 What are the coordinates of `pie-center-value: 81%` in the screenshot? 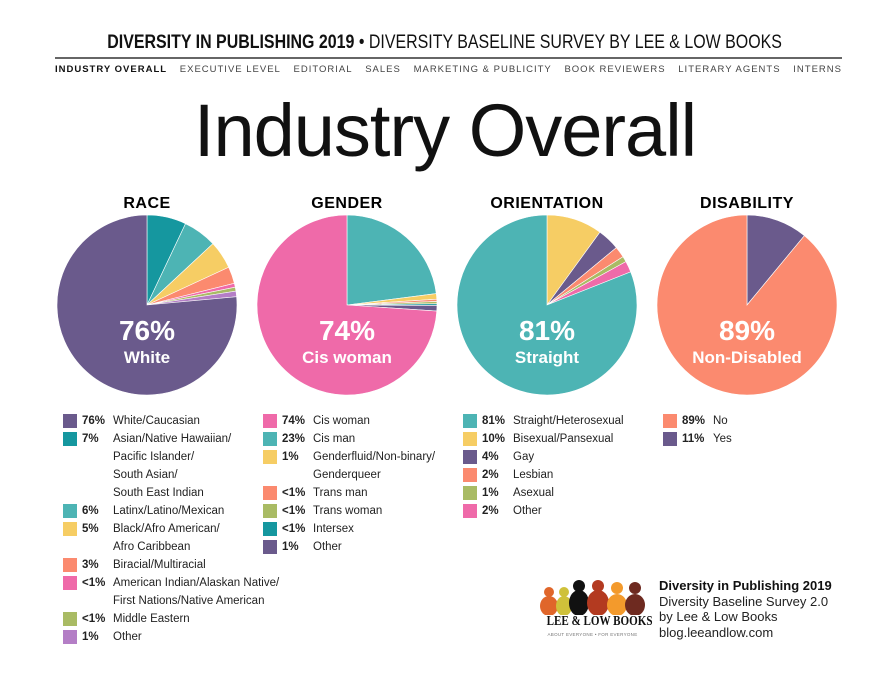 It's located at (547, 330).